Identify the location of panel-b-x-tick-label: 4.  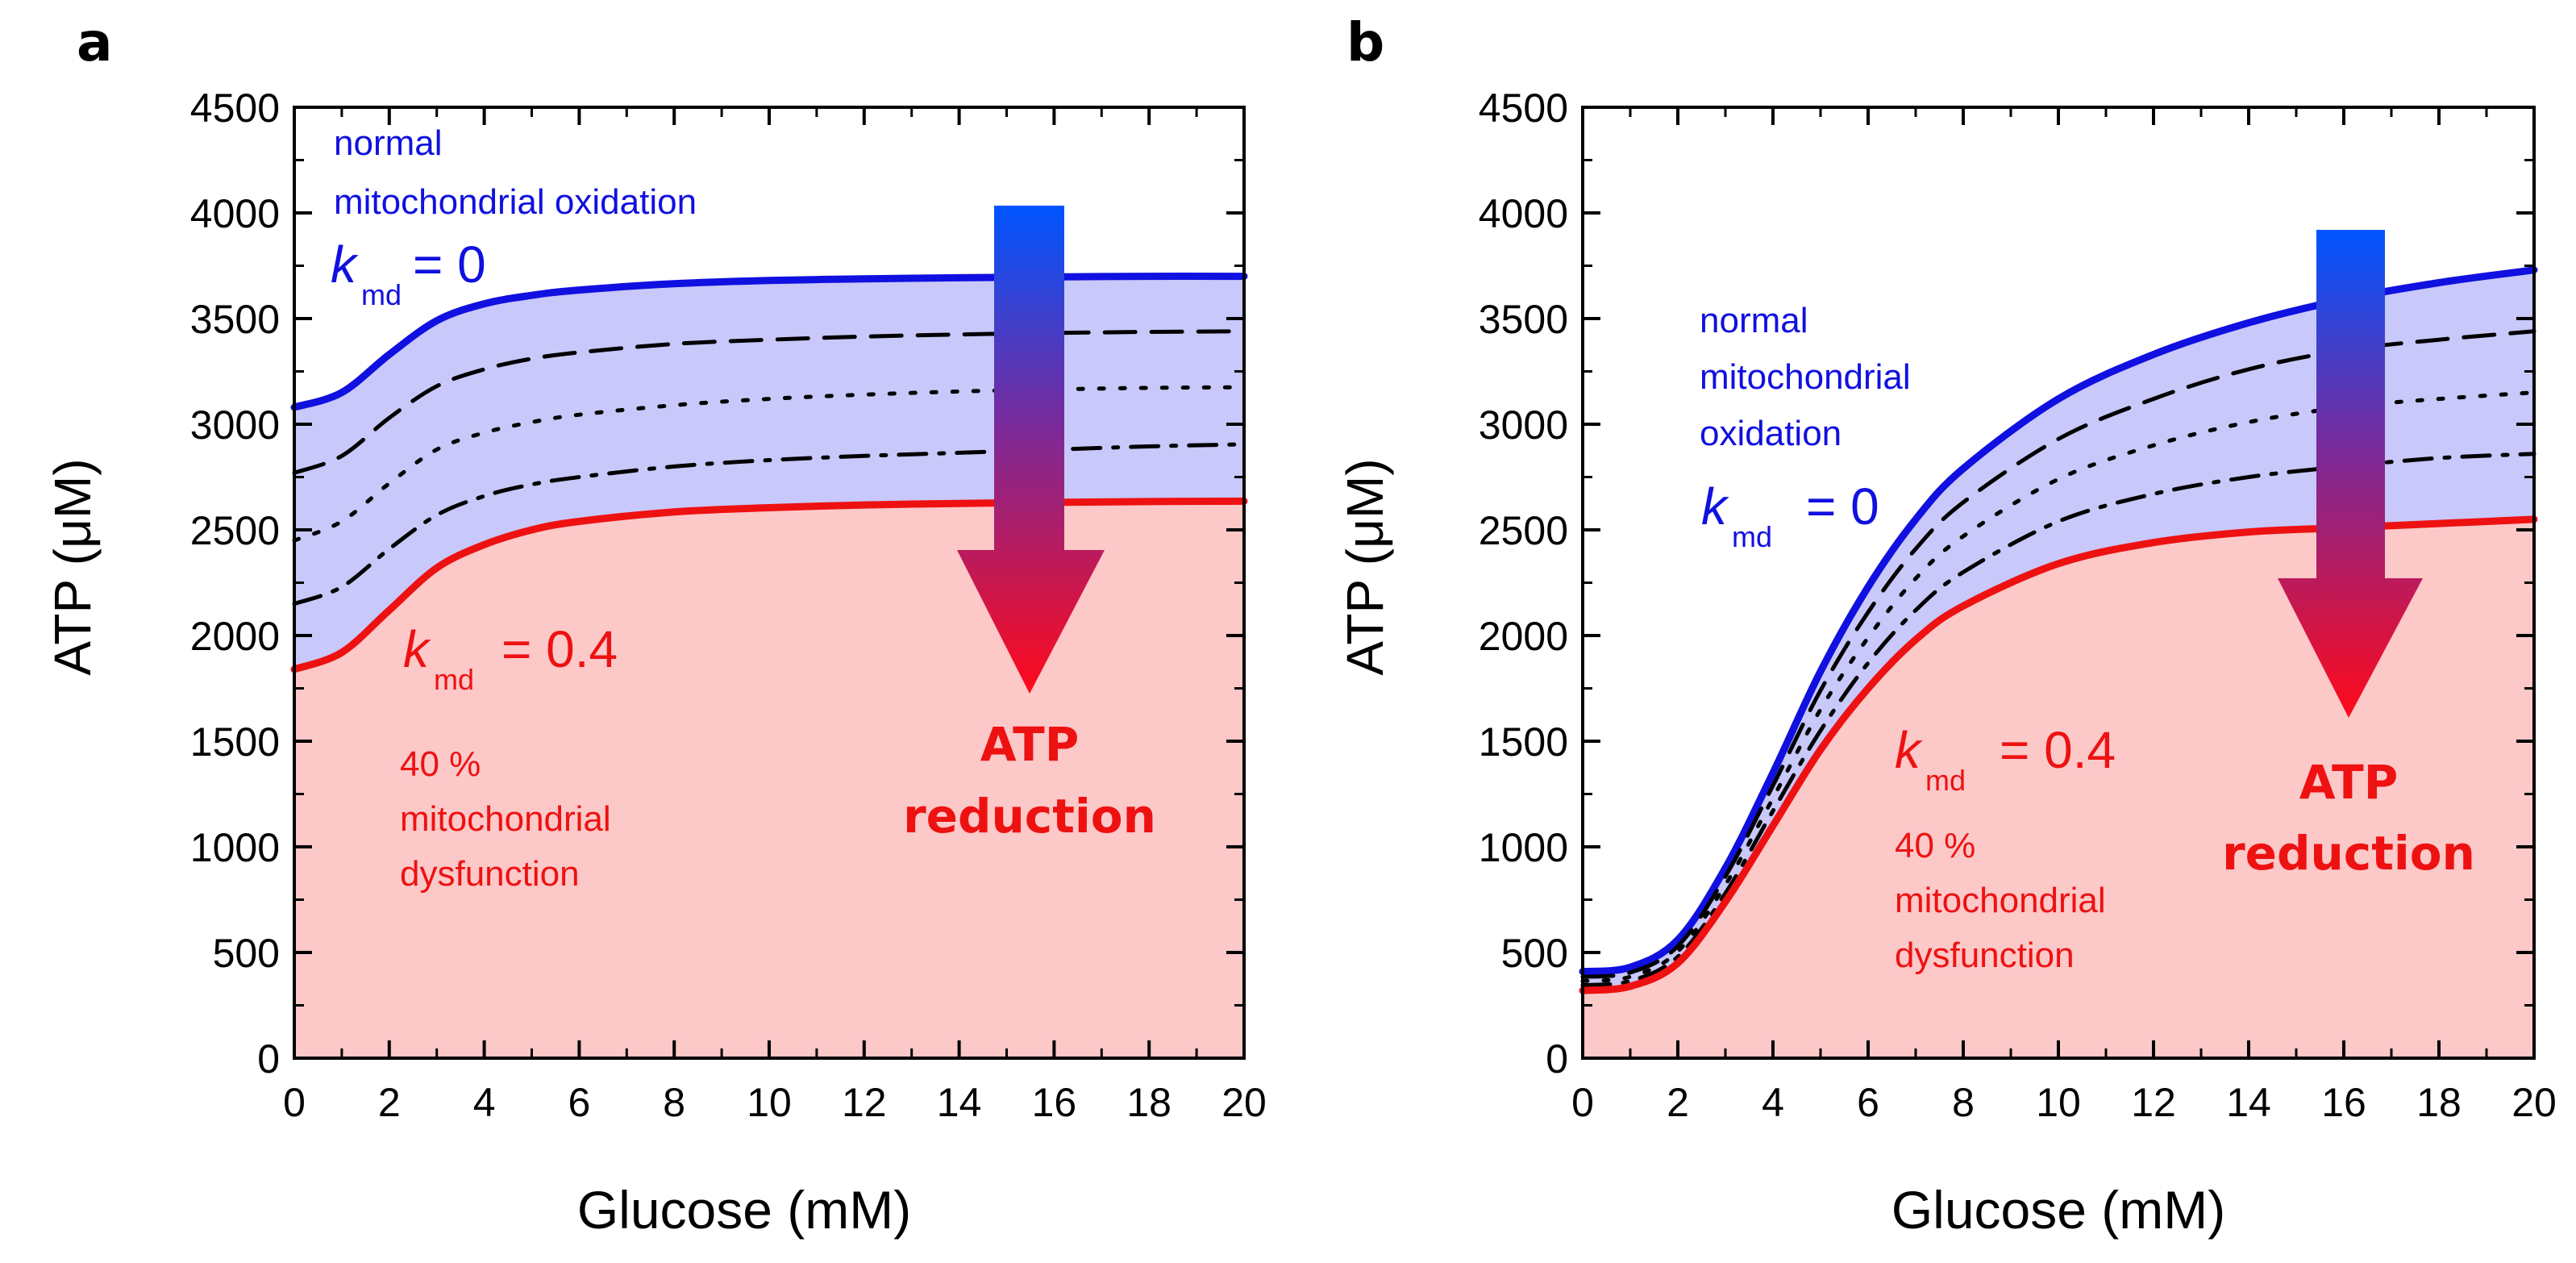
(1773, 1102).